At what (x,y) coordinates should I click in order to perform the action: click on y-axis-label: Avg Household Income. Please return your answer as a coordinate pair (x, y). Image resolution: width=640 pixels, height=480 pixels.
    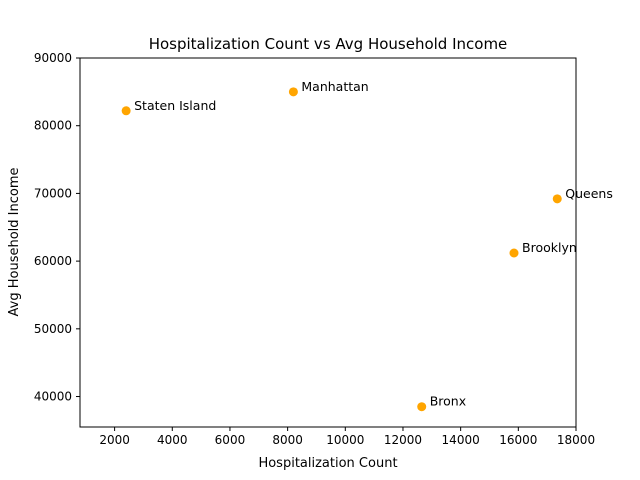
    Looking at the image, I should click on (14, 242).